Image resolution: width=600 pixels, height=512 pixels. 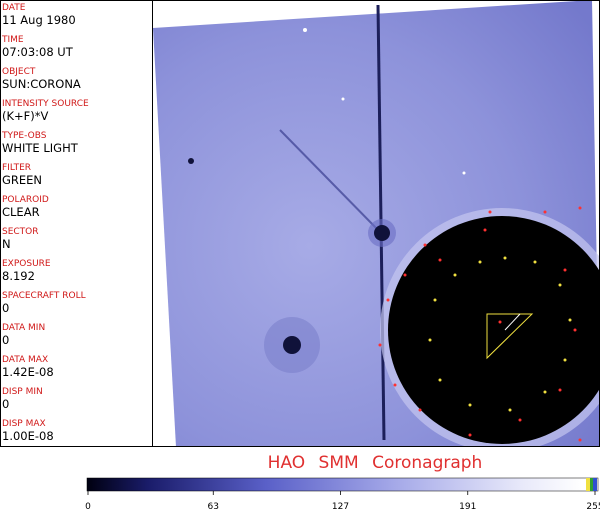 I want to click on field-value: SUN:CORONA, so click(x=41, y=84).